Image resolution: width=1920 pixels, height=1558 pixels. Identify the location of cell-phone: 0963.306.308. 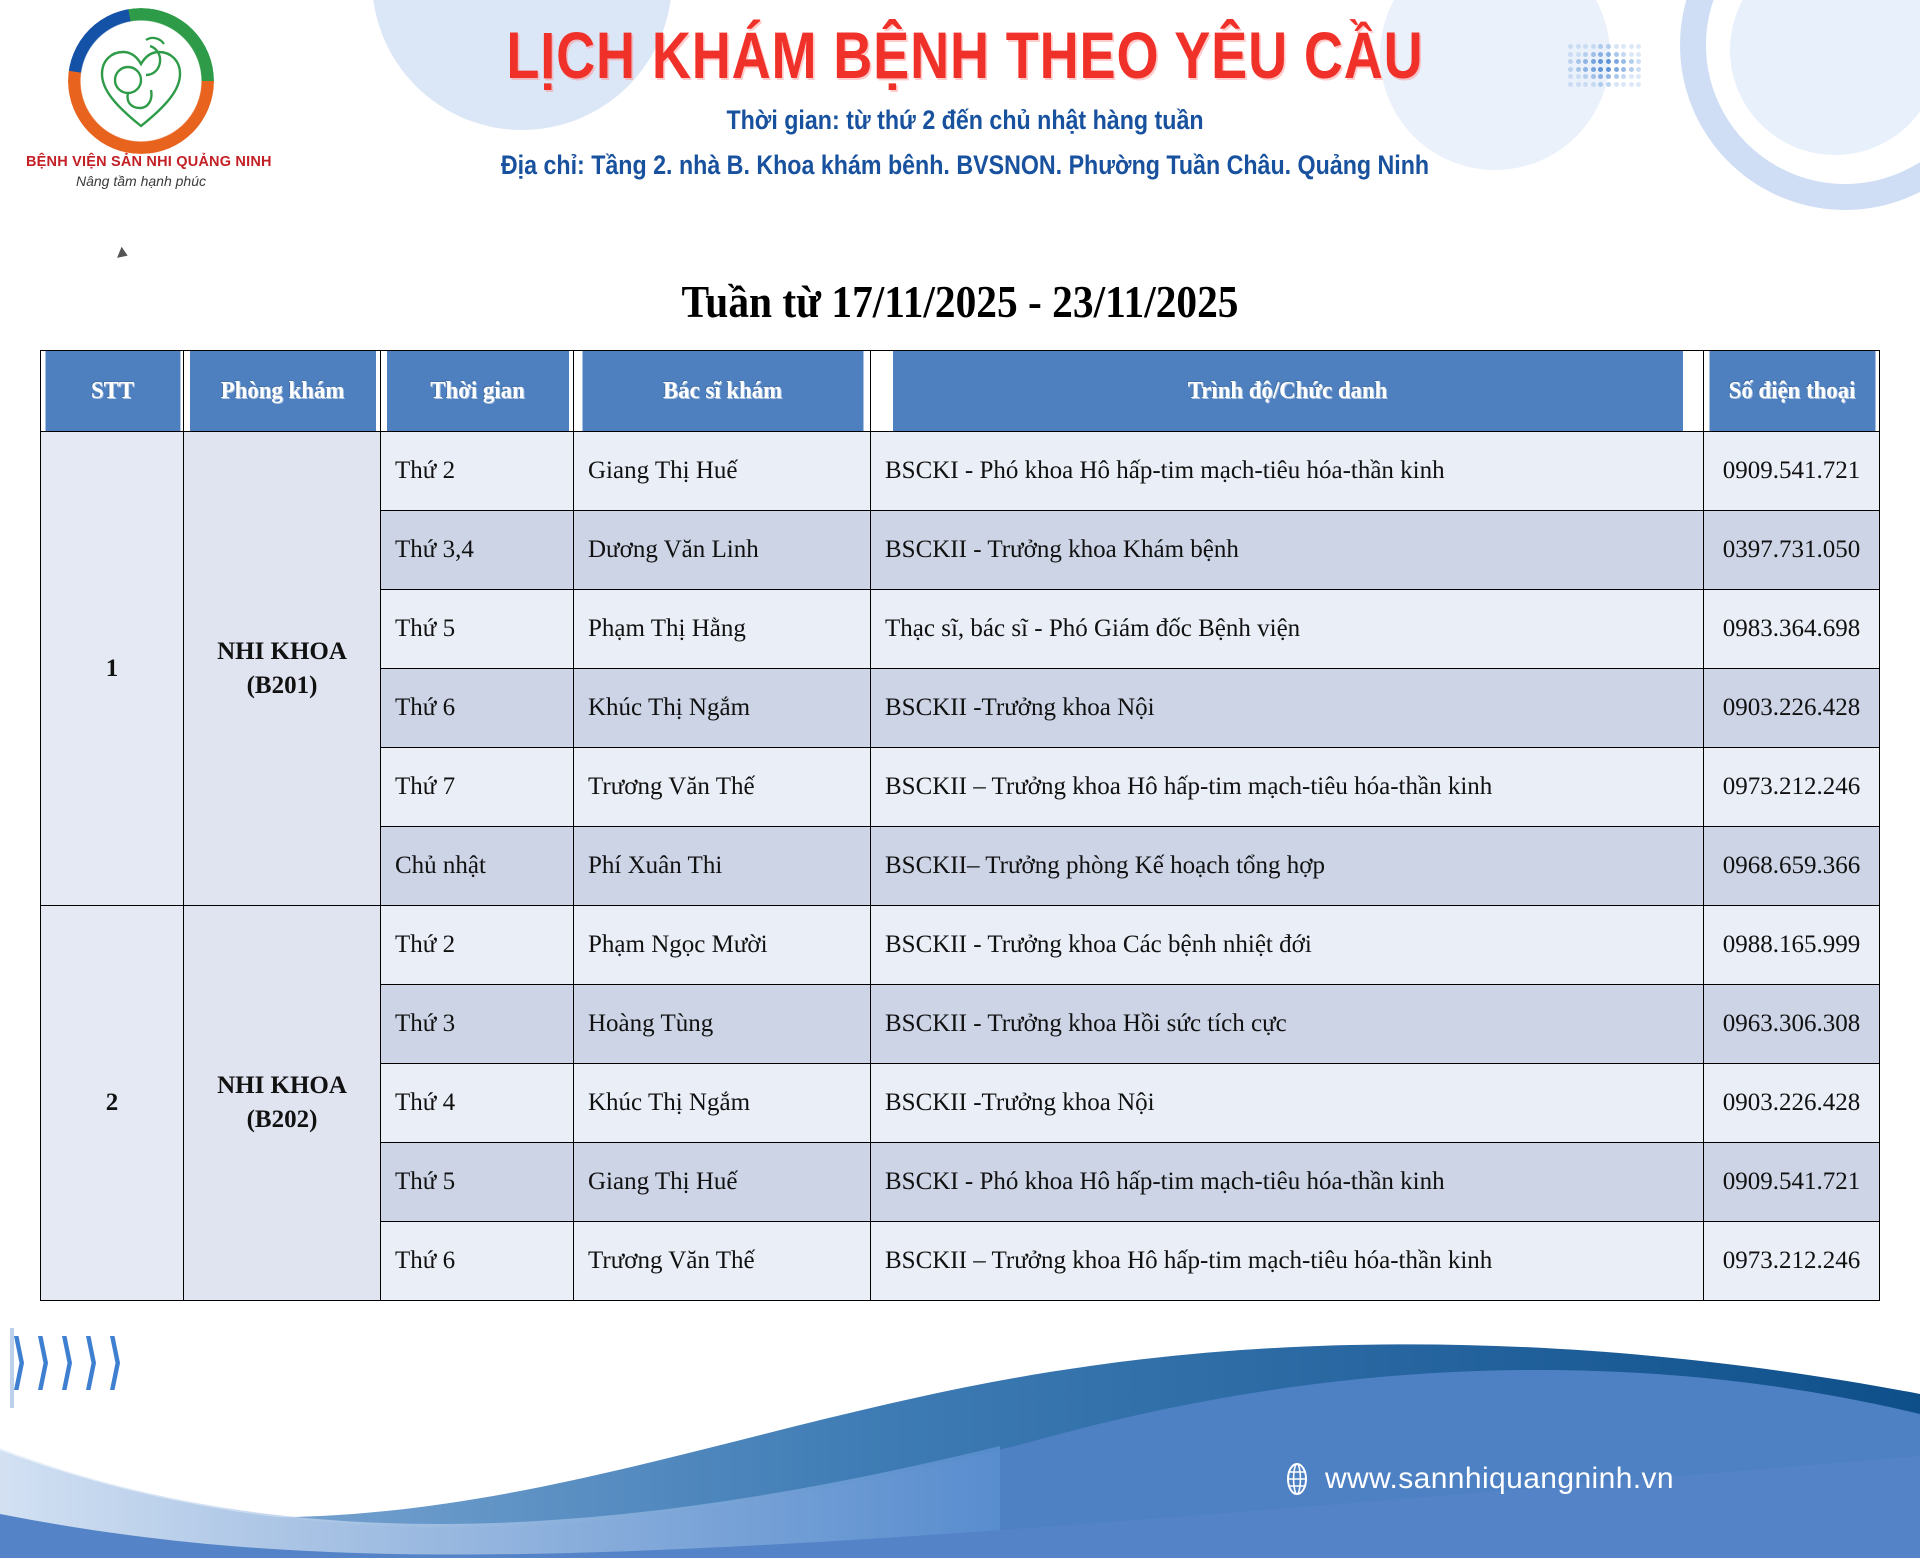
(1791, 1024).